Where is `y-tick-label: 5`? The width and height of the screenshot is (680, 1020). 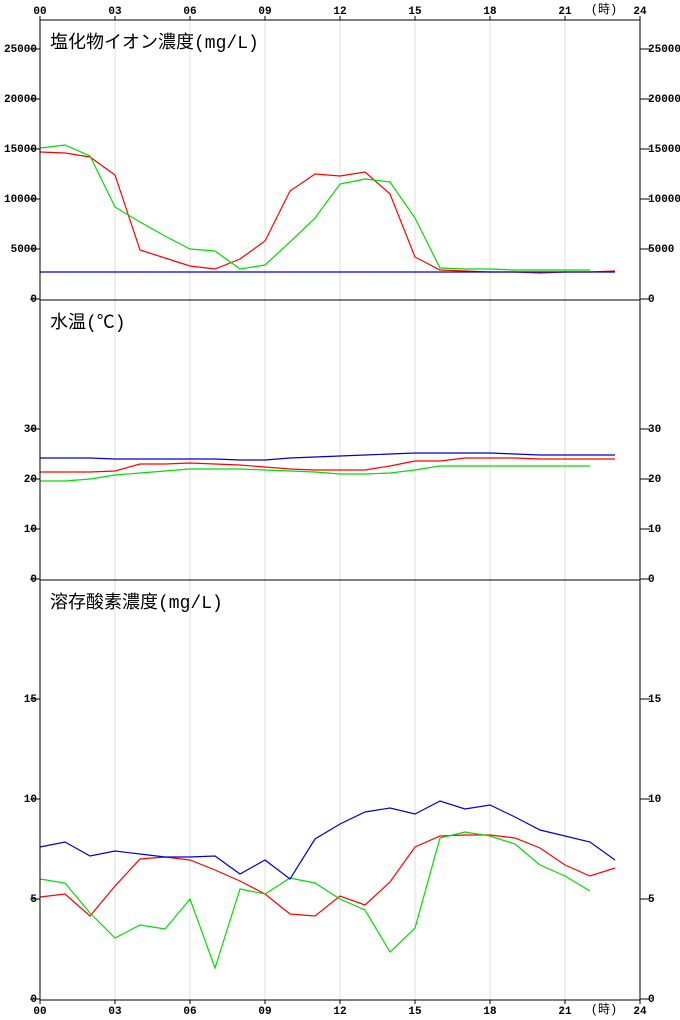
y-tick-label: 5 is located at coordinates (33, 900).